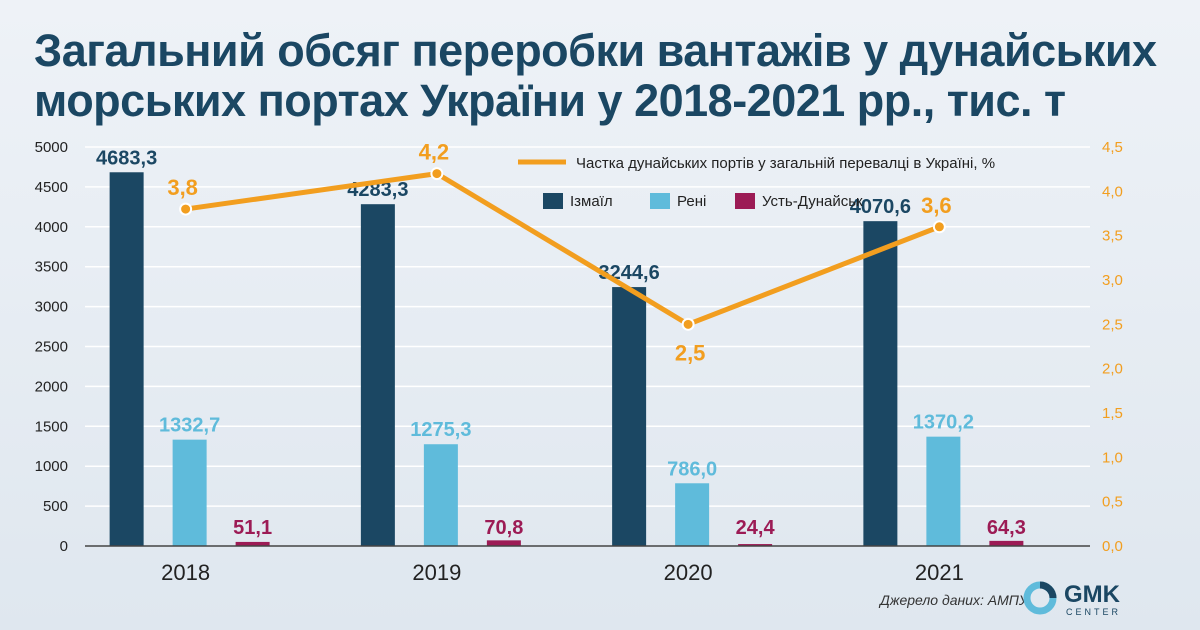  I want to click on y2-tick-label: 0,0, so click(1112, 546).